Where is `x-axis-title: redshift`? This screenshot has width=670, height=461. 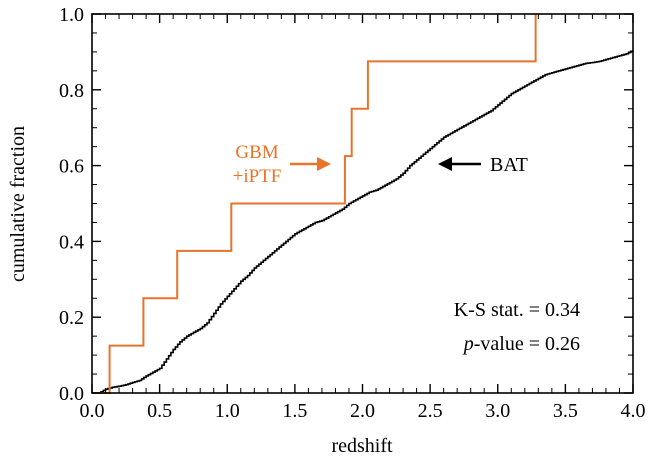 x-axis-title: redshift is located at coordinates (362, 446).